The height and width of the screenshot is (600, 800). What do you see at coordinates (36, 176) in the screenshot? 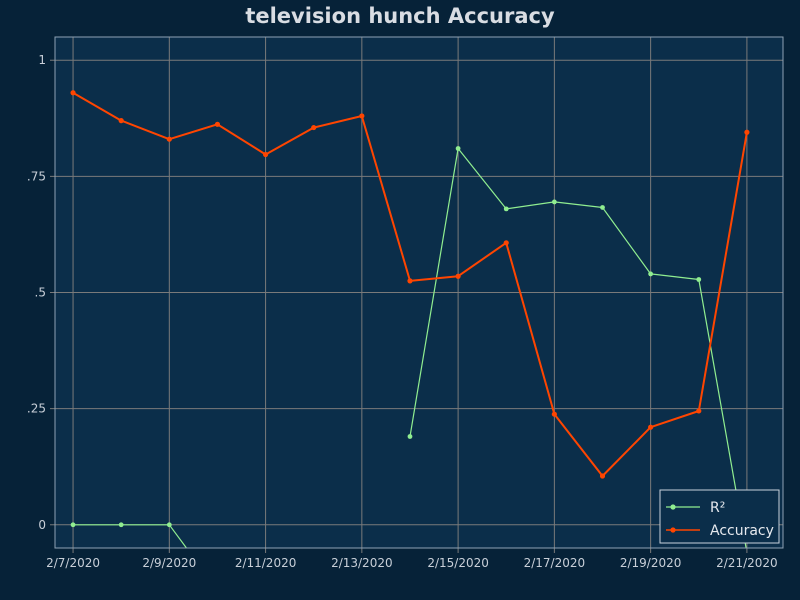
I see `y-tick-label: .75` at bounding box center [36, 176].